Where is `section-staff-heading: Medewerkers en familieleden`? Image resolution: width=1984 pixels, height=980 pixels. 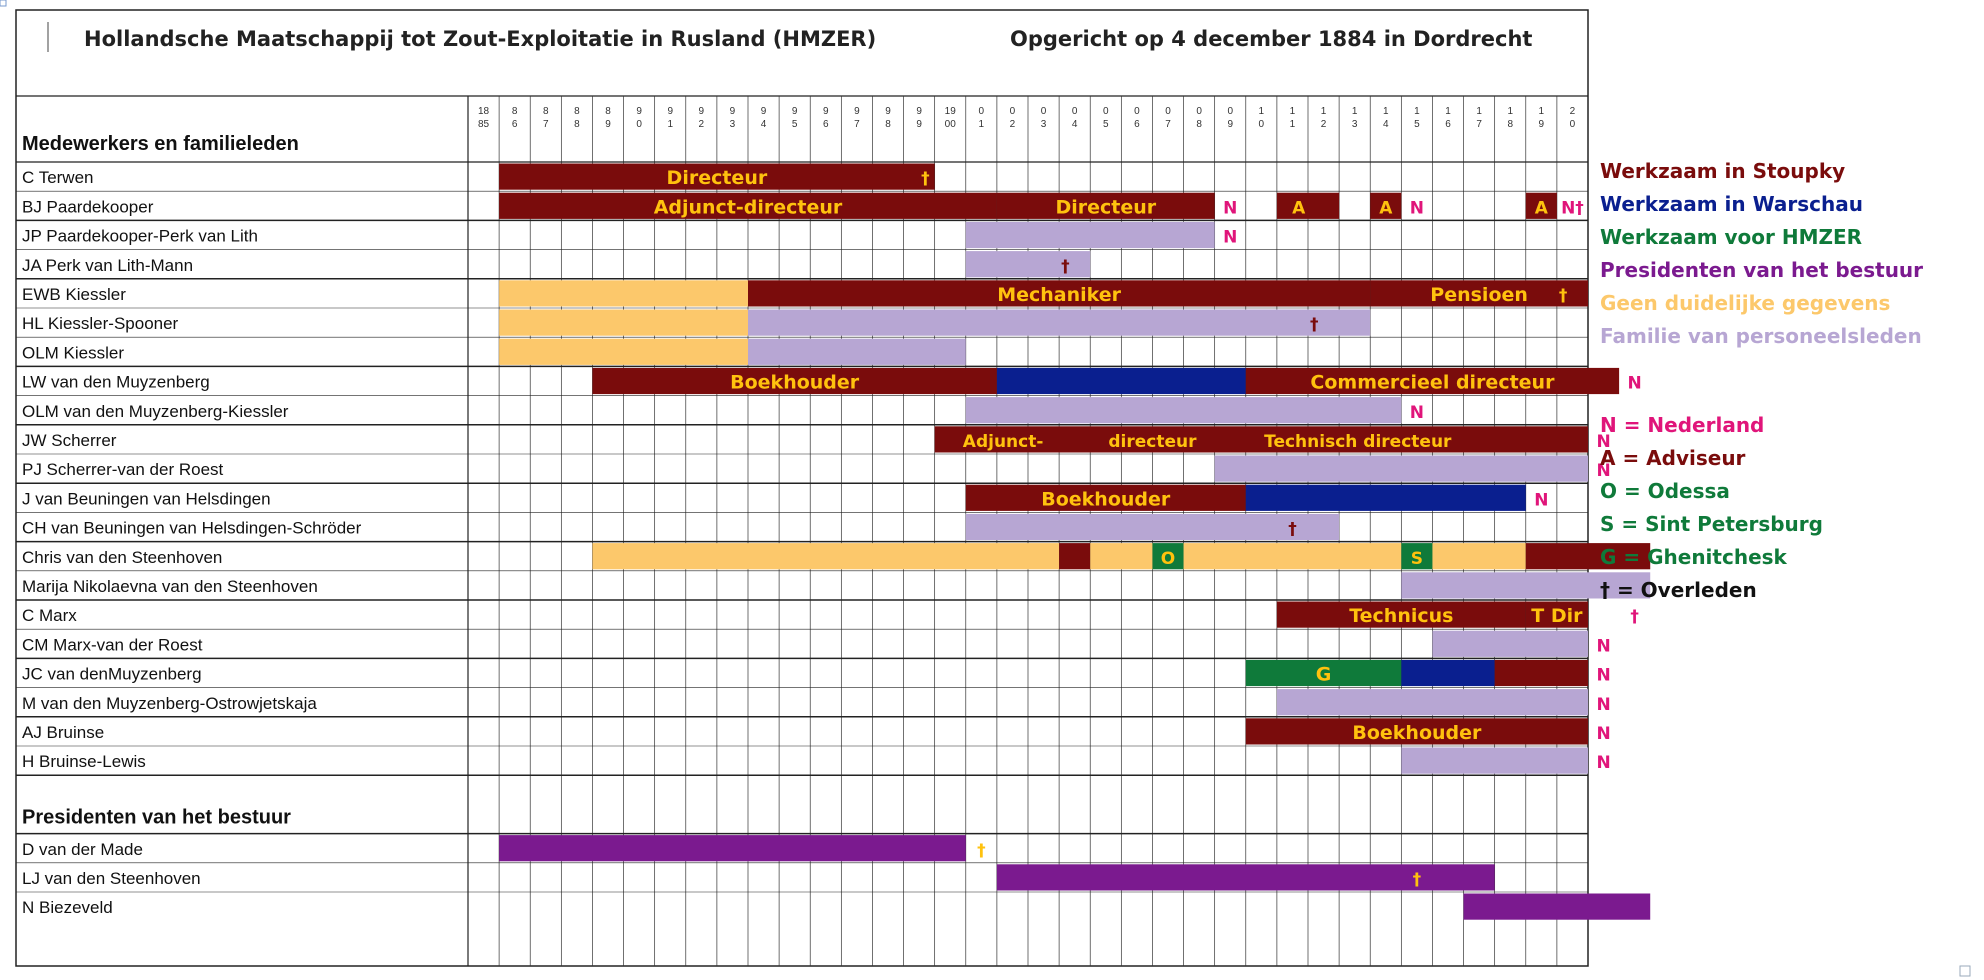 section-staff-heading: Medewerkers en familieleden is located at coordinates (160, 144).